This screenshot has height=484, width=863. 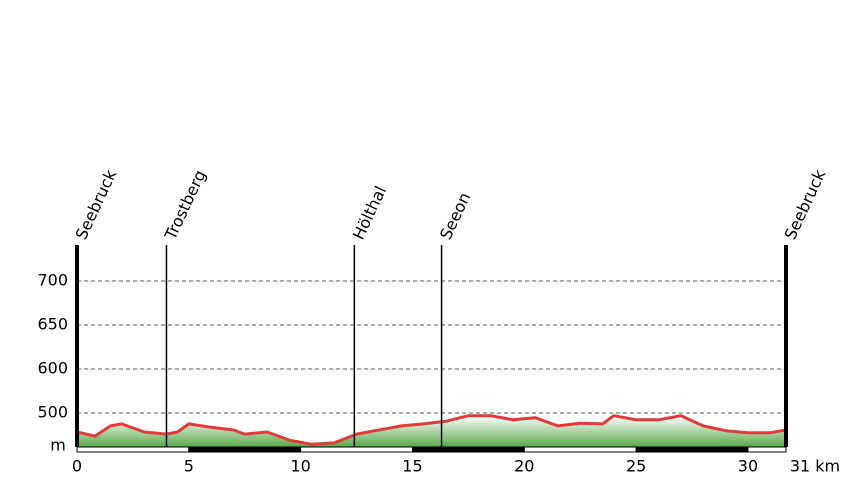 I want to click on place-label: Seeon, so click(x=455, y=215).